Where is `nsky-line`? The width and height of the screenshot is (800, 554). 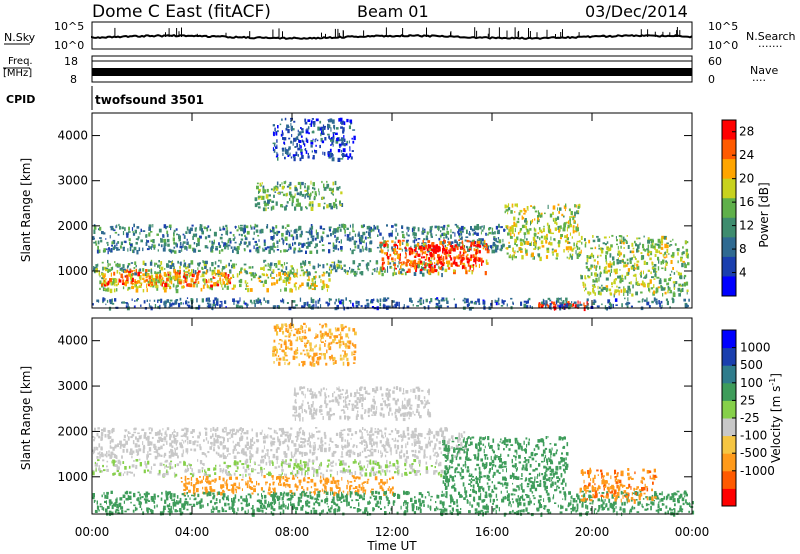
nsky-line is located at coordinates (392, 36).